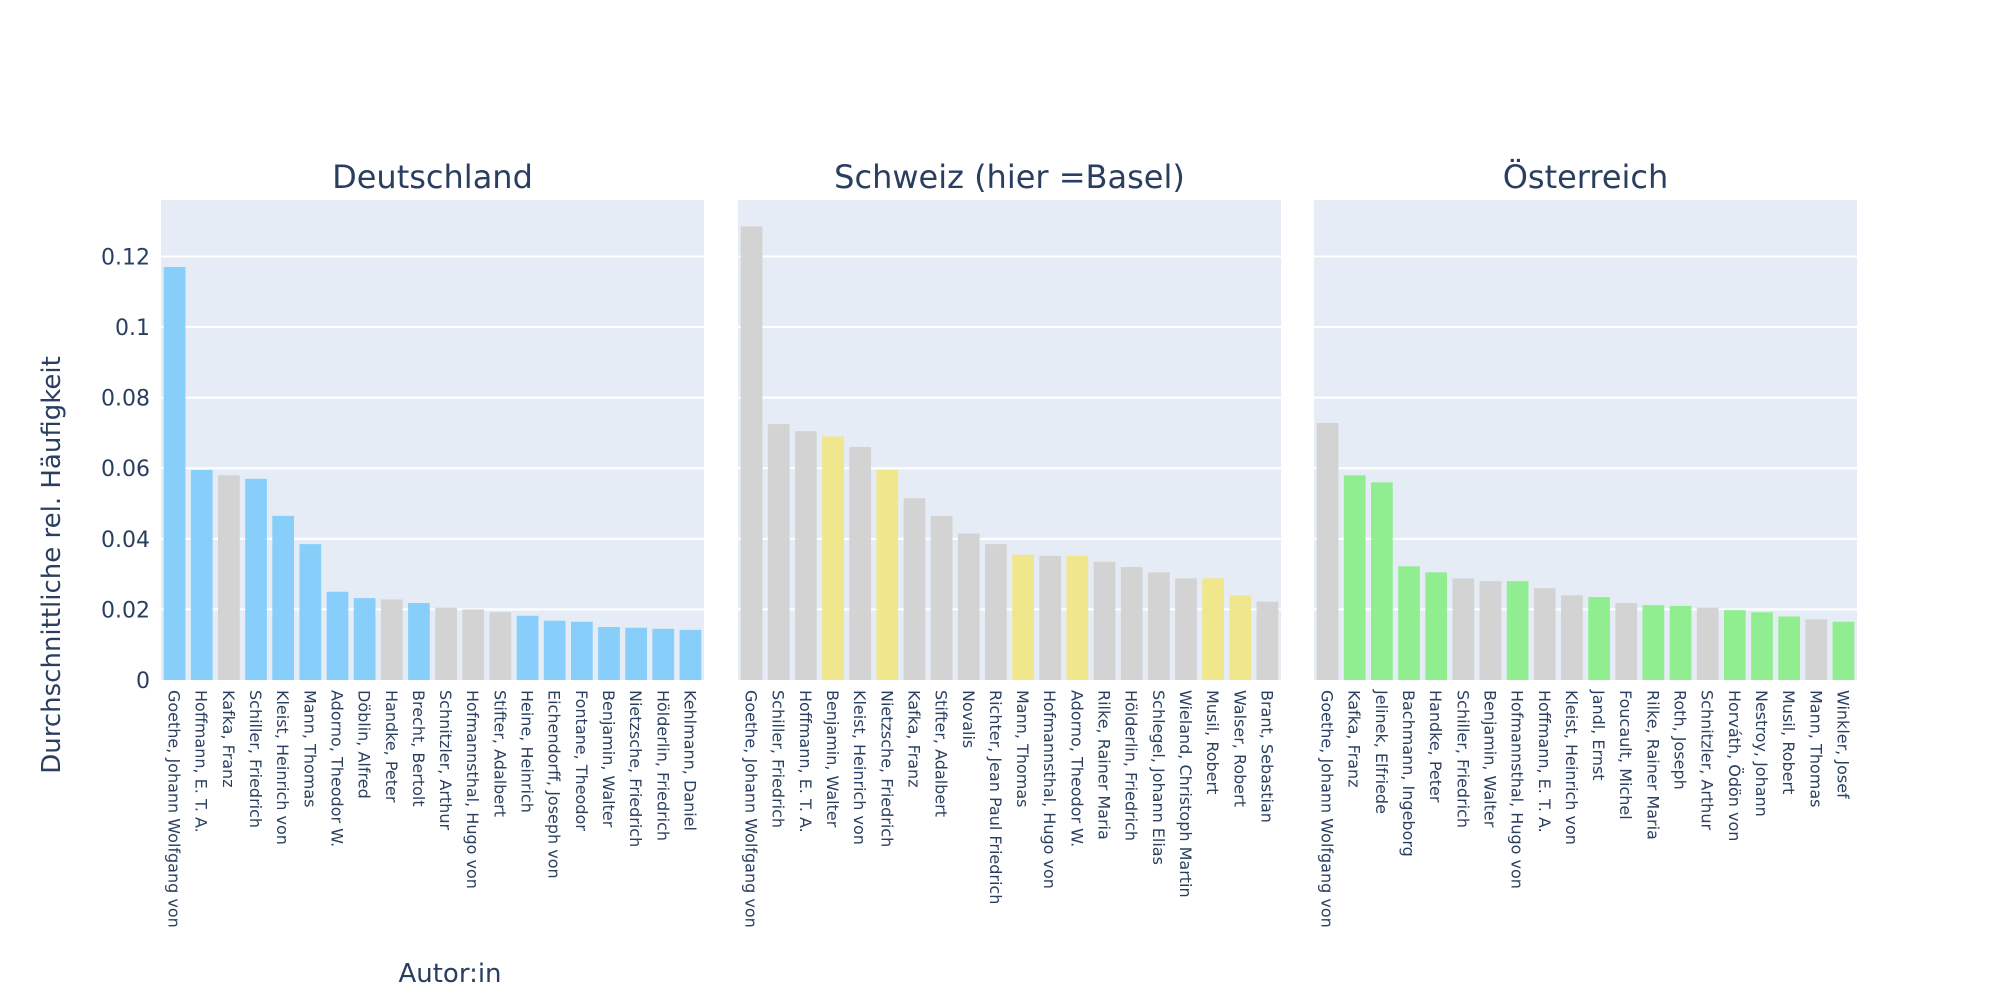  What do you see at coordinates (1185, 794) in the screenshot?
I see `x-tick-label: Wieland, Christoph Martin` at bounding box center [1185, 794].